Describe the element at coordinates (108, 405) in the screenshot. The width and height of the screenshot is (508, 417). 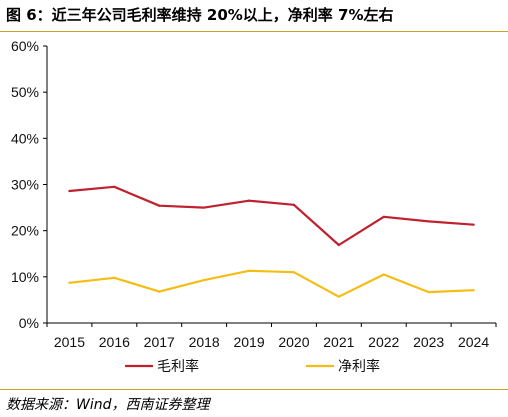
I see `source-note: 数据来源：Wind，西南证券整理` at that location.